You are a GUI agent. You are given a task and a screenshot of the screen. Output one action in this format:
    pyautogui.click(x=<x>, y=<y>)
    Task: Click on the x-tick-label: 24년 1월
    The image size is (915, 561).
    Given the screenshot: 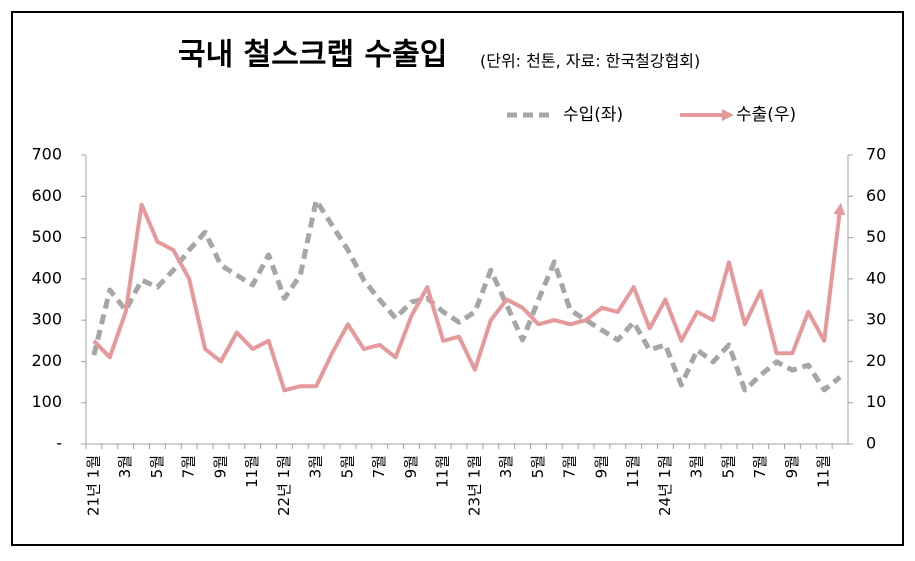 What is the action you would take?
    pyautogui.click(x=665, y=485)
    